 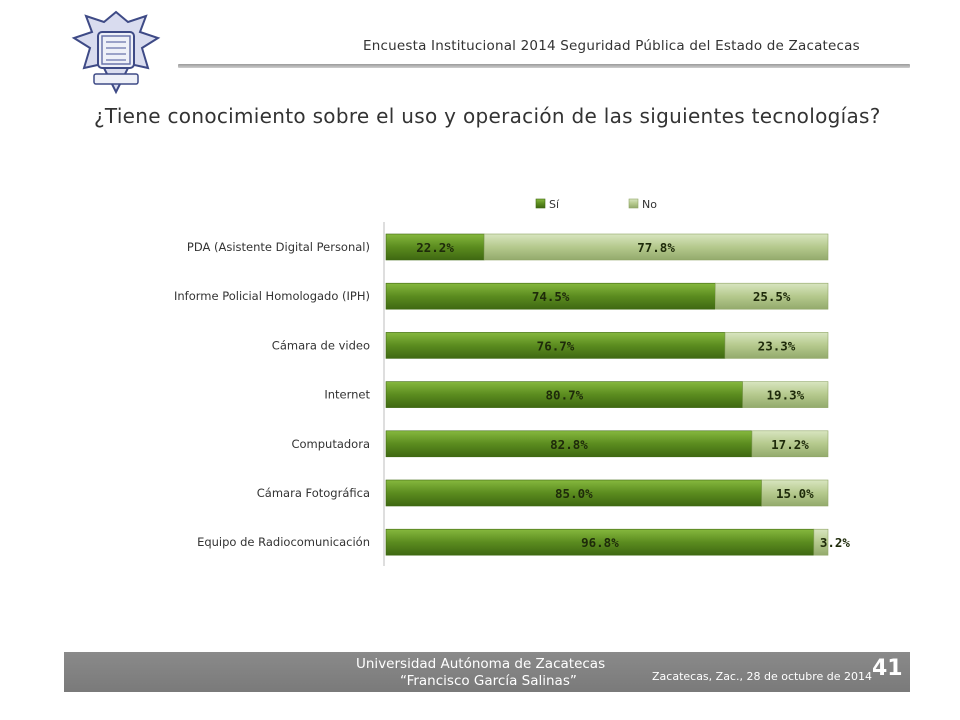 I want to click on data-label: 23.3%, so click(x=777, y=345).